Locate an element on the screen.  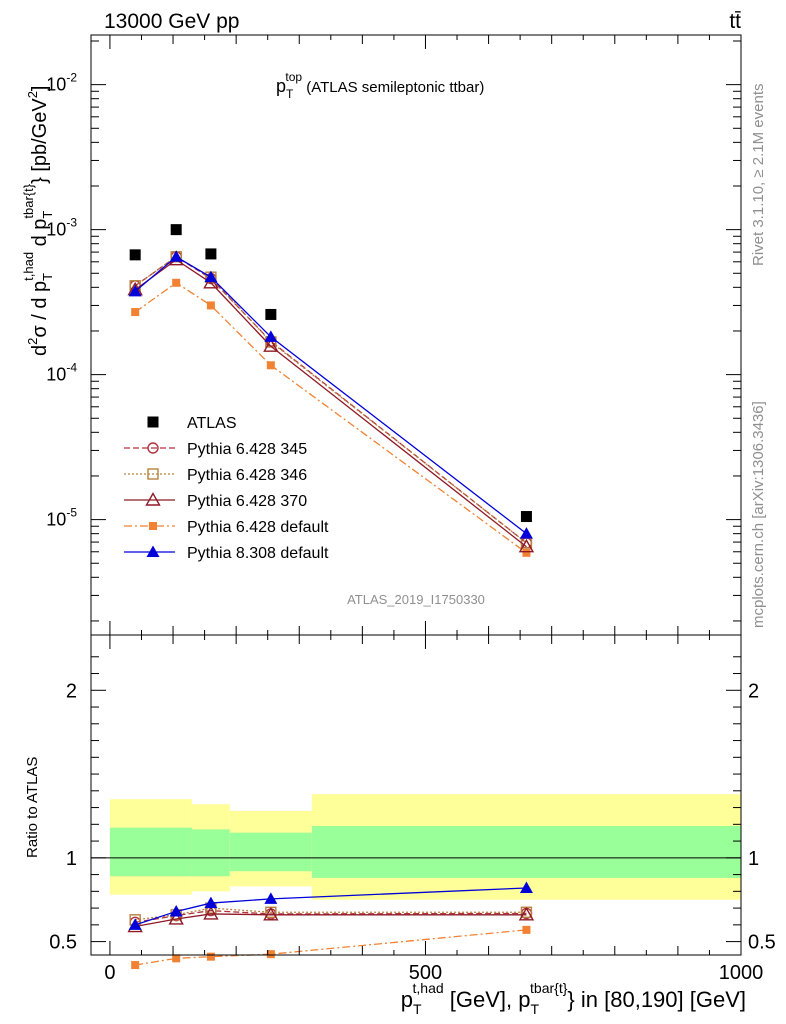
y-tick-label-1: 10⁻⁴ is located at coordinates (61, 373).